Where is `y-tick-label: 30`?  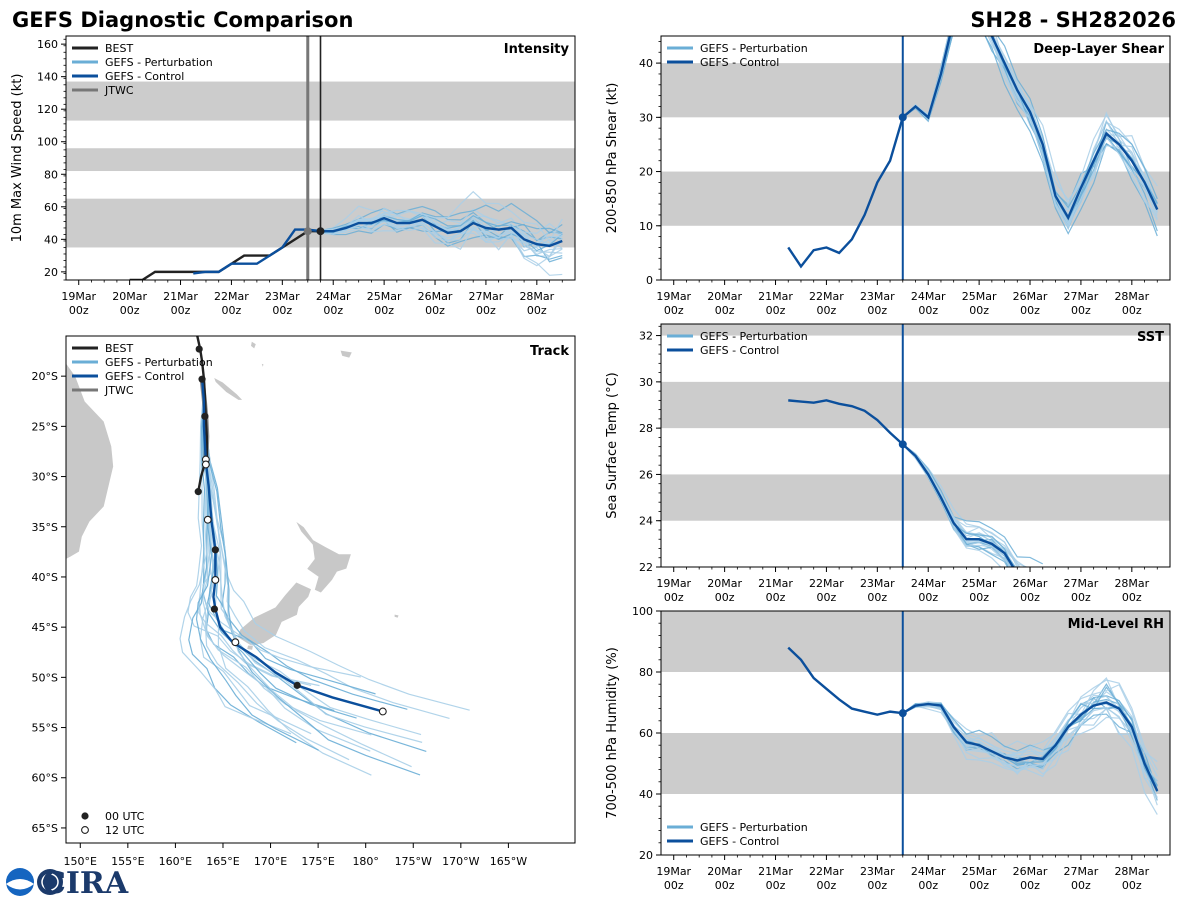
y-tick-label: 30 is located at coordinates (646, 382).